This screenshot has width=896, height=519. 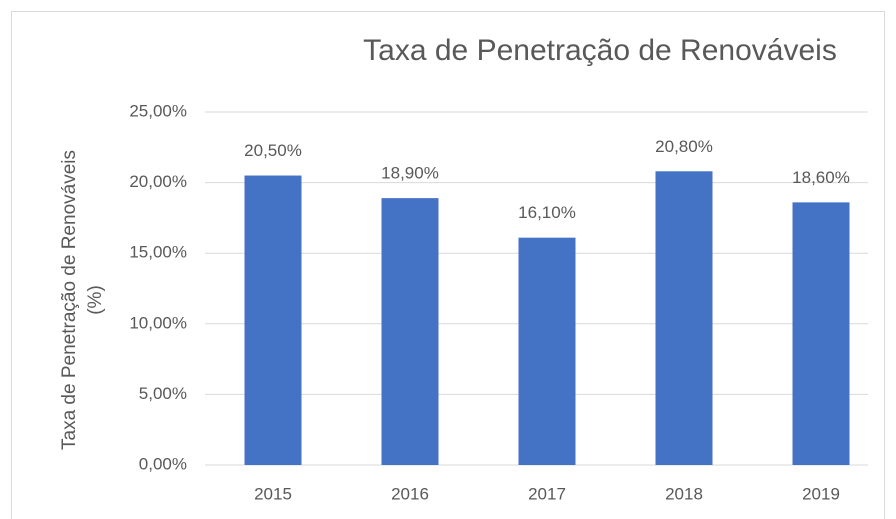 What do you see at coordinates (821, 493) in the screenshot?
I see `x-tick-label: 2019` at bounding box center [821, 493].